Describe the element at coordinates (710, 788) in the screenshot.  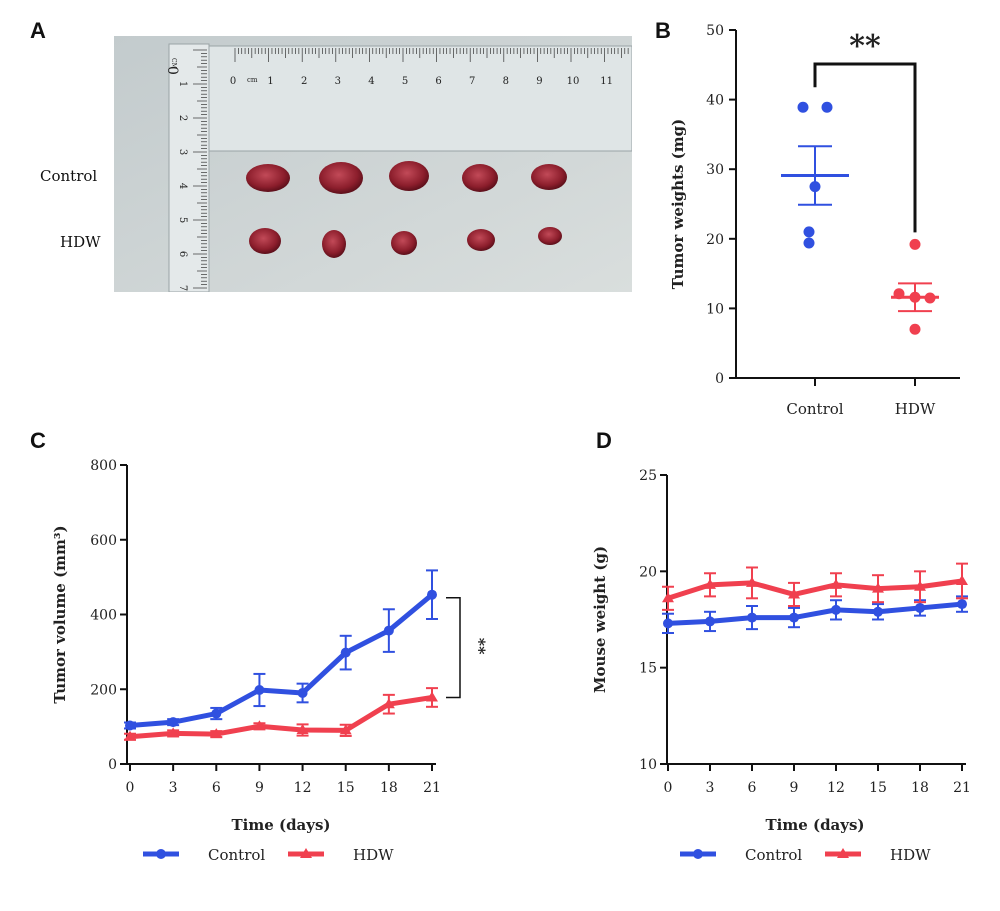
I see `d-x-tick-label: 3` at that location.